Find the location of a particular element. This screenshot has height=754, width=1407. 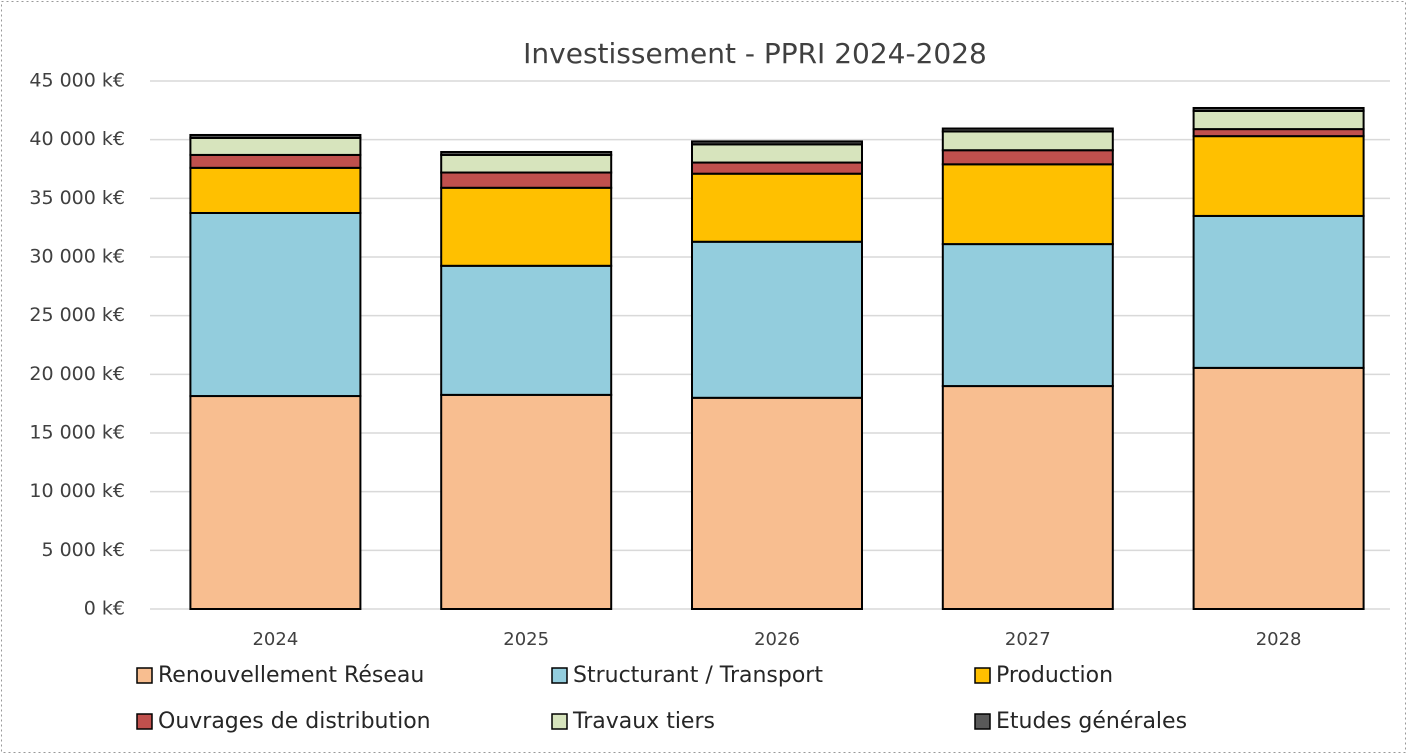

y-tick-label: 10 000 k€ is located at coordinates (77, 491).